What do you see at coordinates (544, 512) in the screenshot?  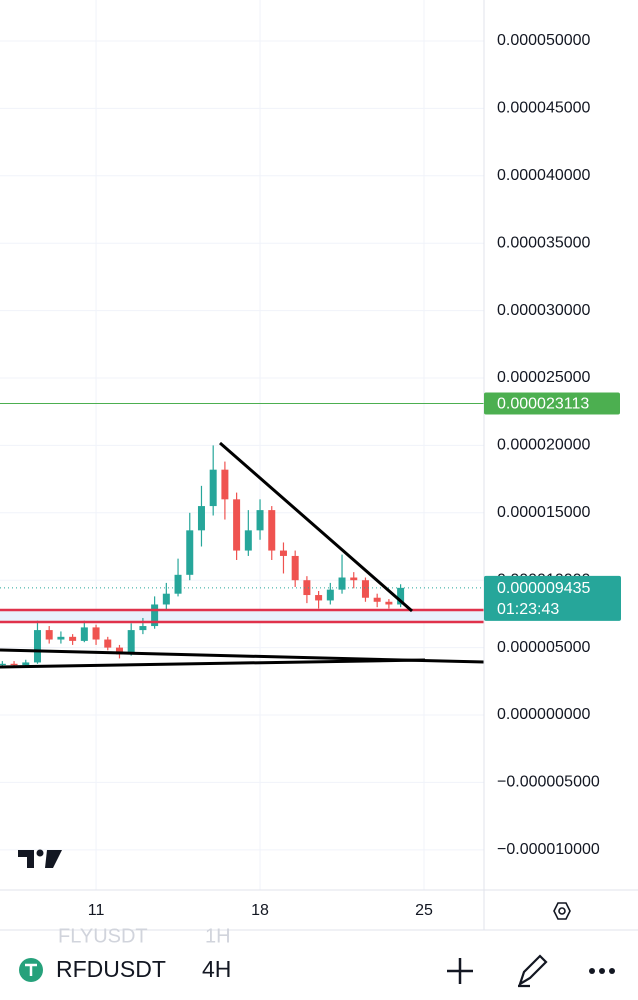 I see `y-tick-label: 0.000015000` at bounding box center [544, 512].